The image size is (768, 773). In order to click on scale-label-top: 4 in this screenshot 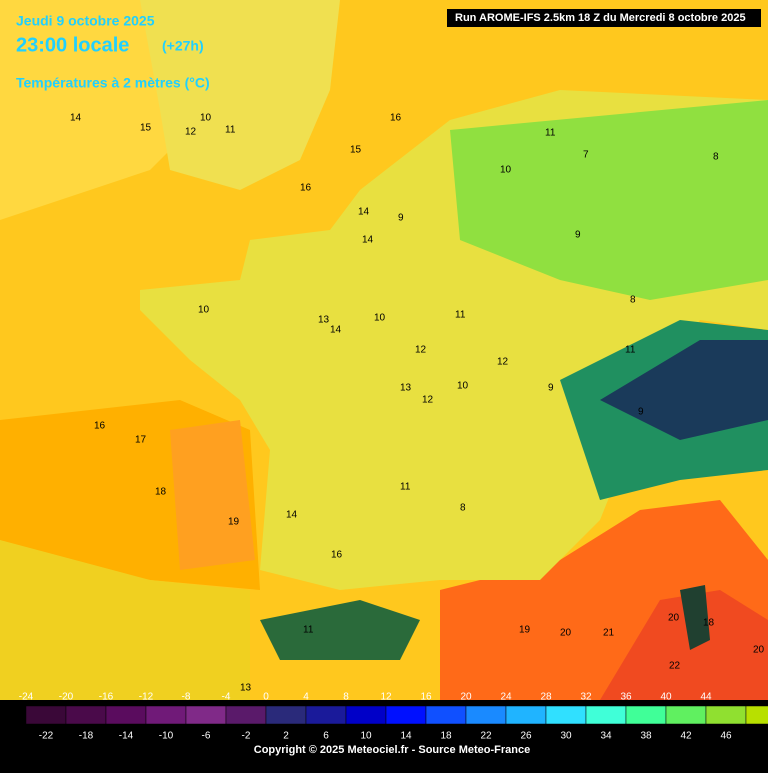, I will do `click(306, 697)`.